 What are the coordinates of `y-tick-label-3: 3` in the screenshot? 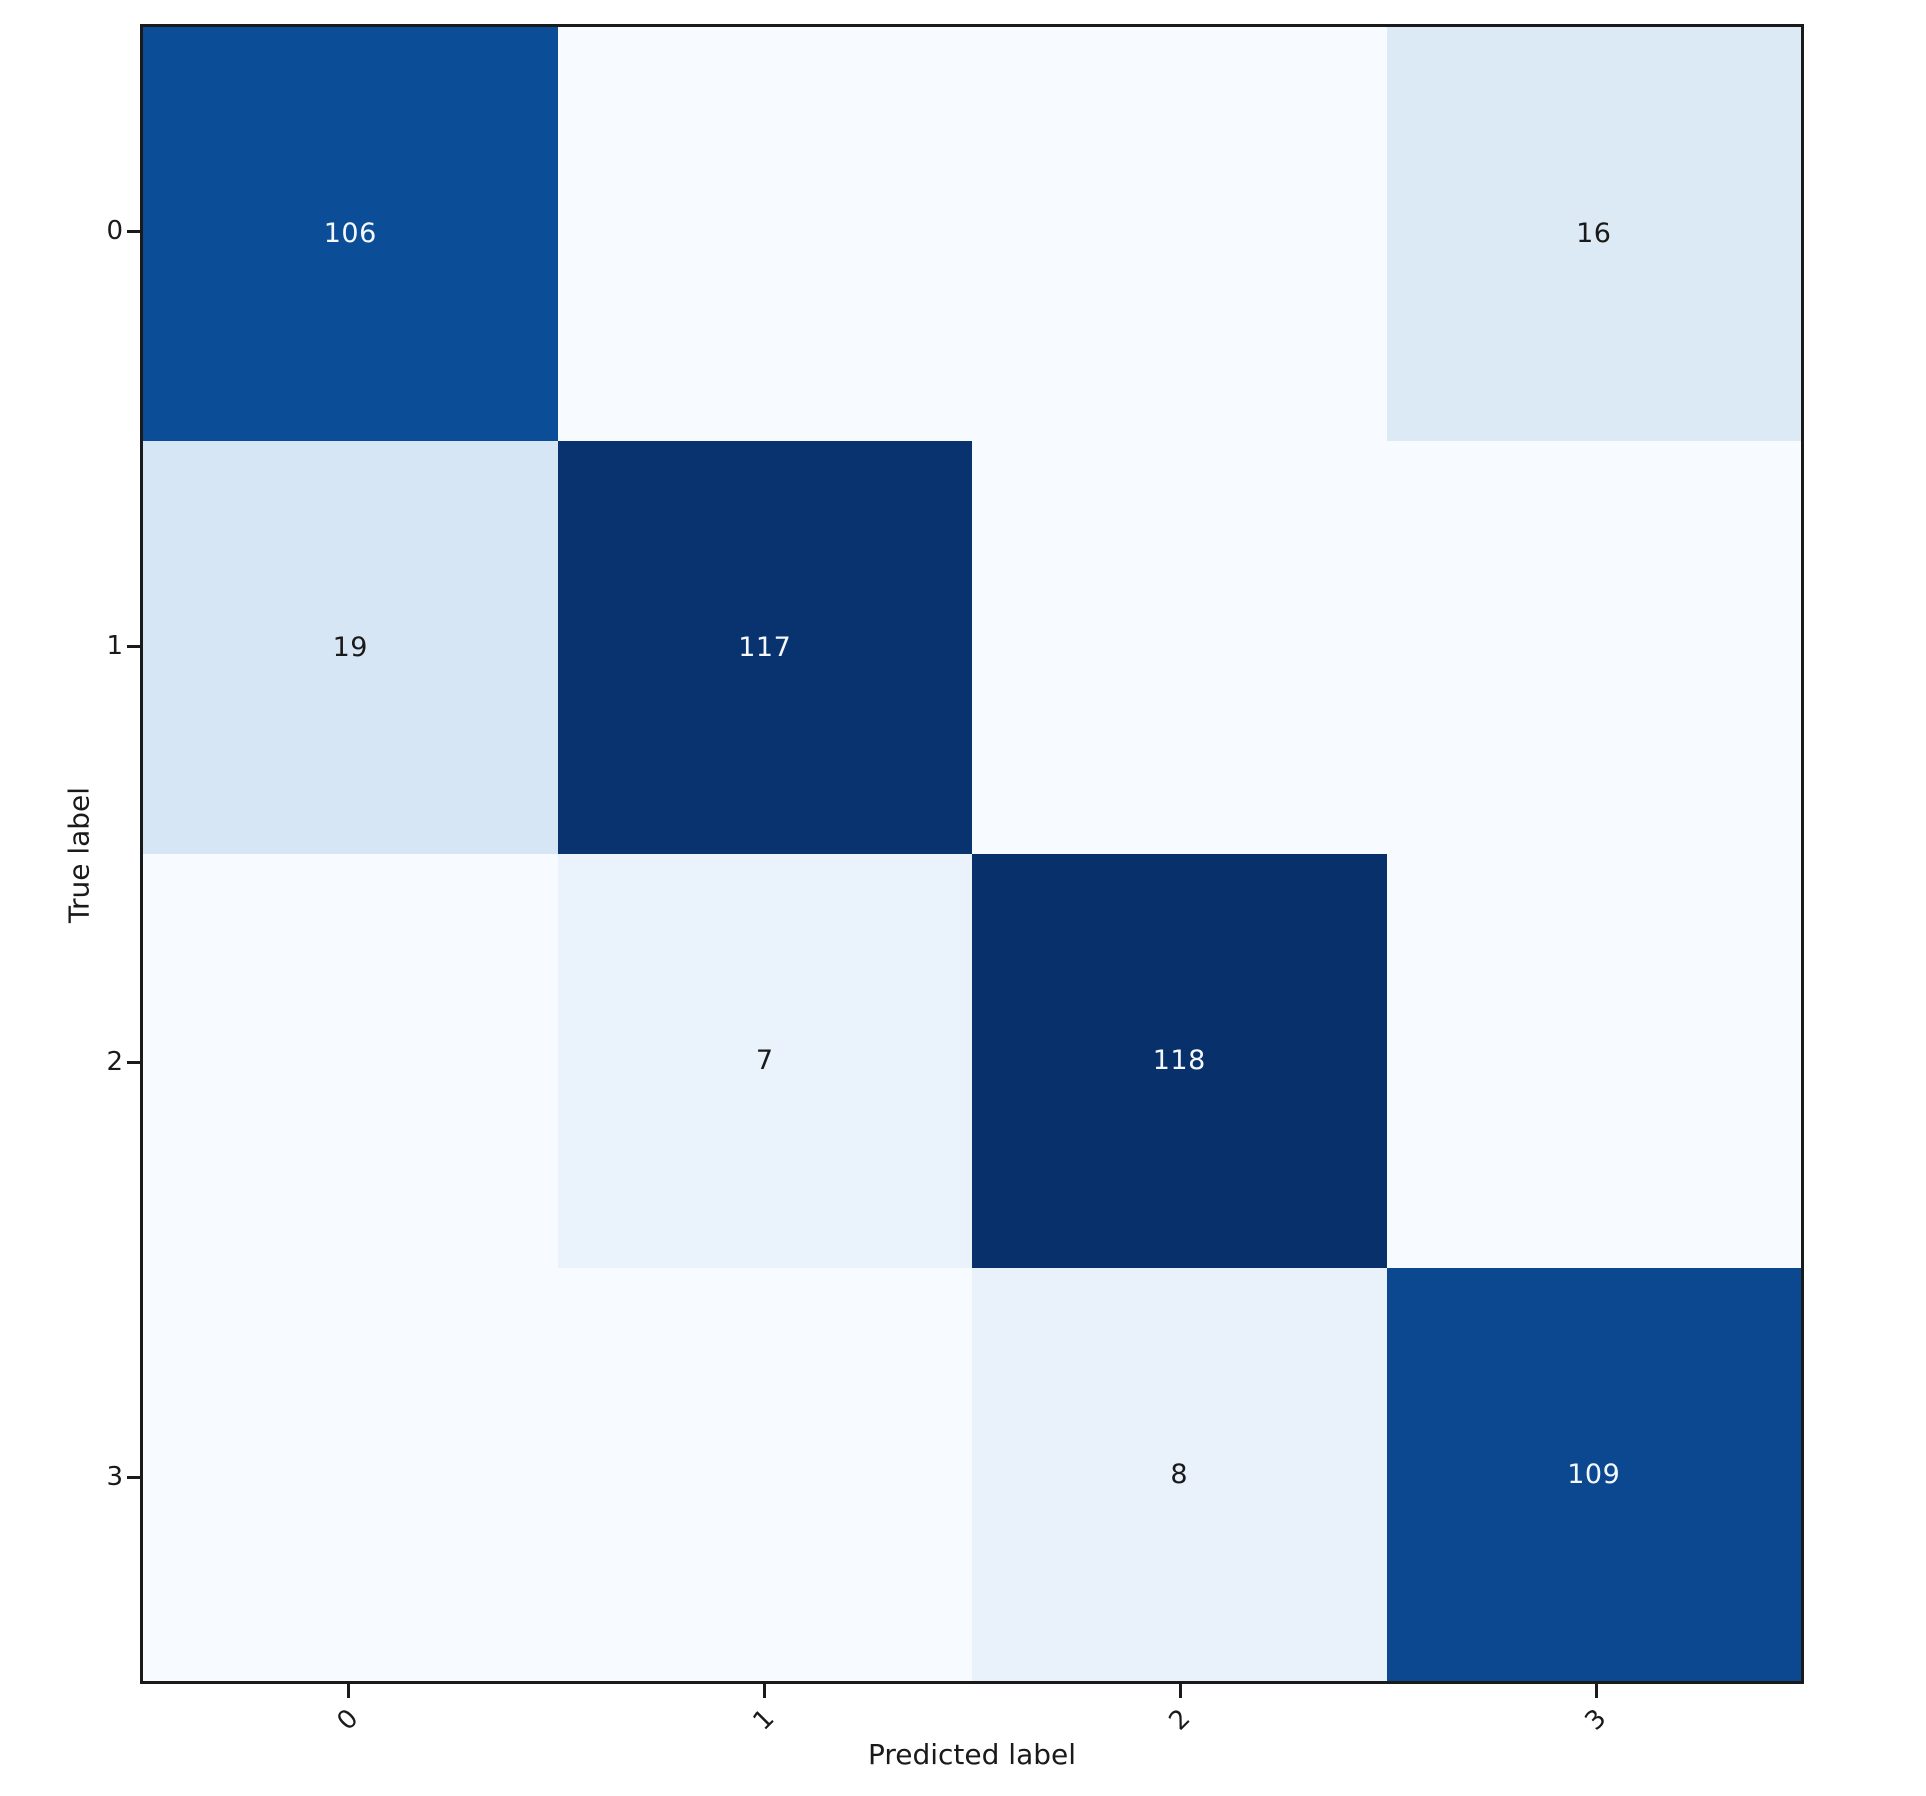 It's located at (114, 1477).